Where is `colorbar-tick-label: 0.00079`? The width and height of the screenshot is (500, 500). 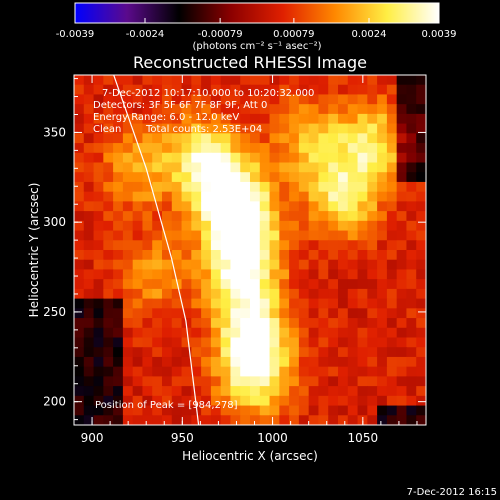
colorbar-tick-label: 0.00079 is located at coordinates (293, 34).